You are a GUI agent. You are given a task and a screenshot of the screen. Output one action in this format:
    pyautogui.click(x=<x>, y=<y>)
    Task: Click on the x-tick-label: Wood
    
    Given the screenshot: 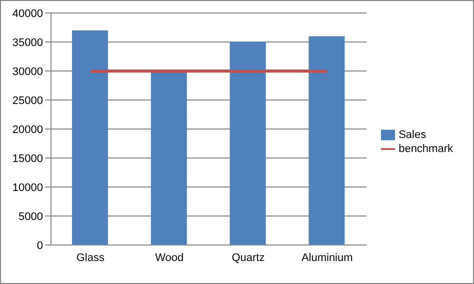 What is the action you would take?
    pyautogui.click(x=169, y=258)
    